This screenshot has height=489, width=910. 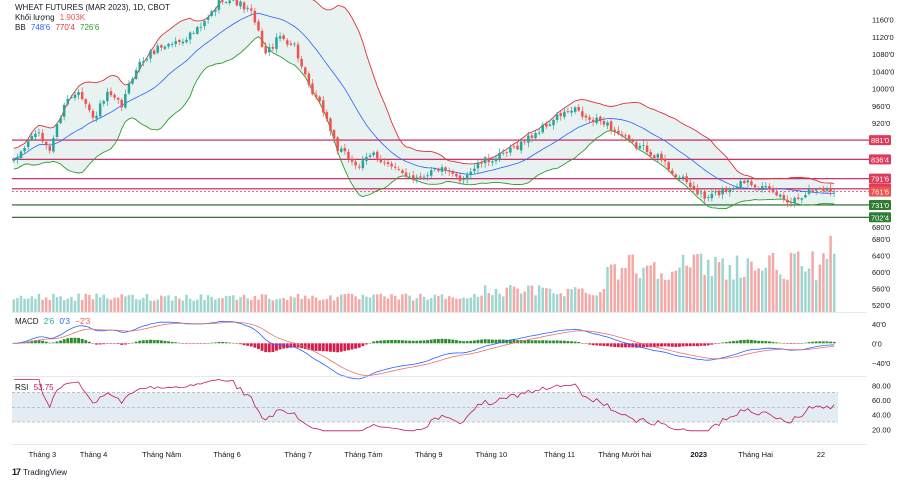 What do you see at coordinates (39, 472) in the screenshot?
I see `tradingview-logo: 17 TradingView` at bounding box center [39, 472].